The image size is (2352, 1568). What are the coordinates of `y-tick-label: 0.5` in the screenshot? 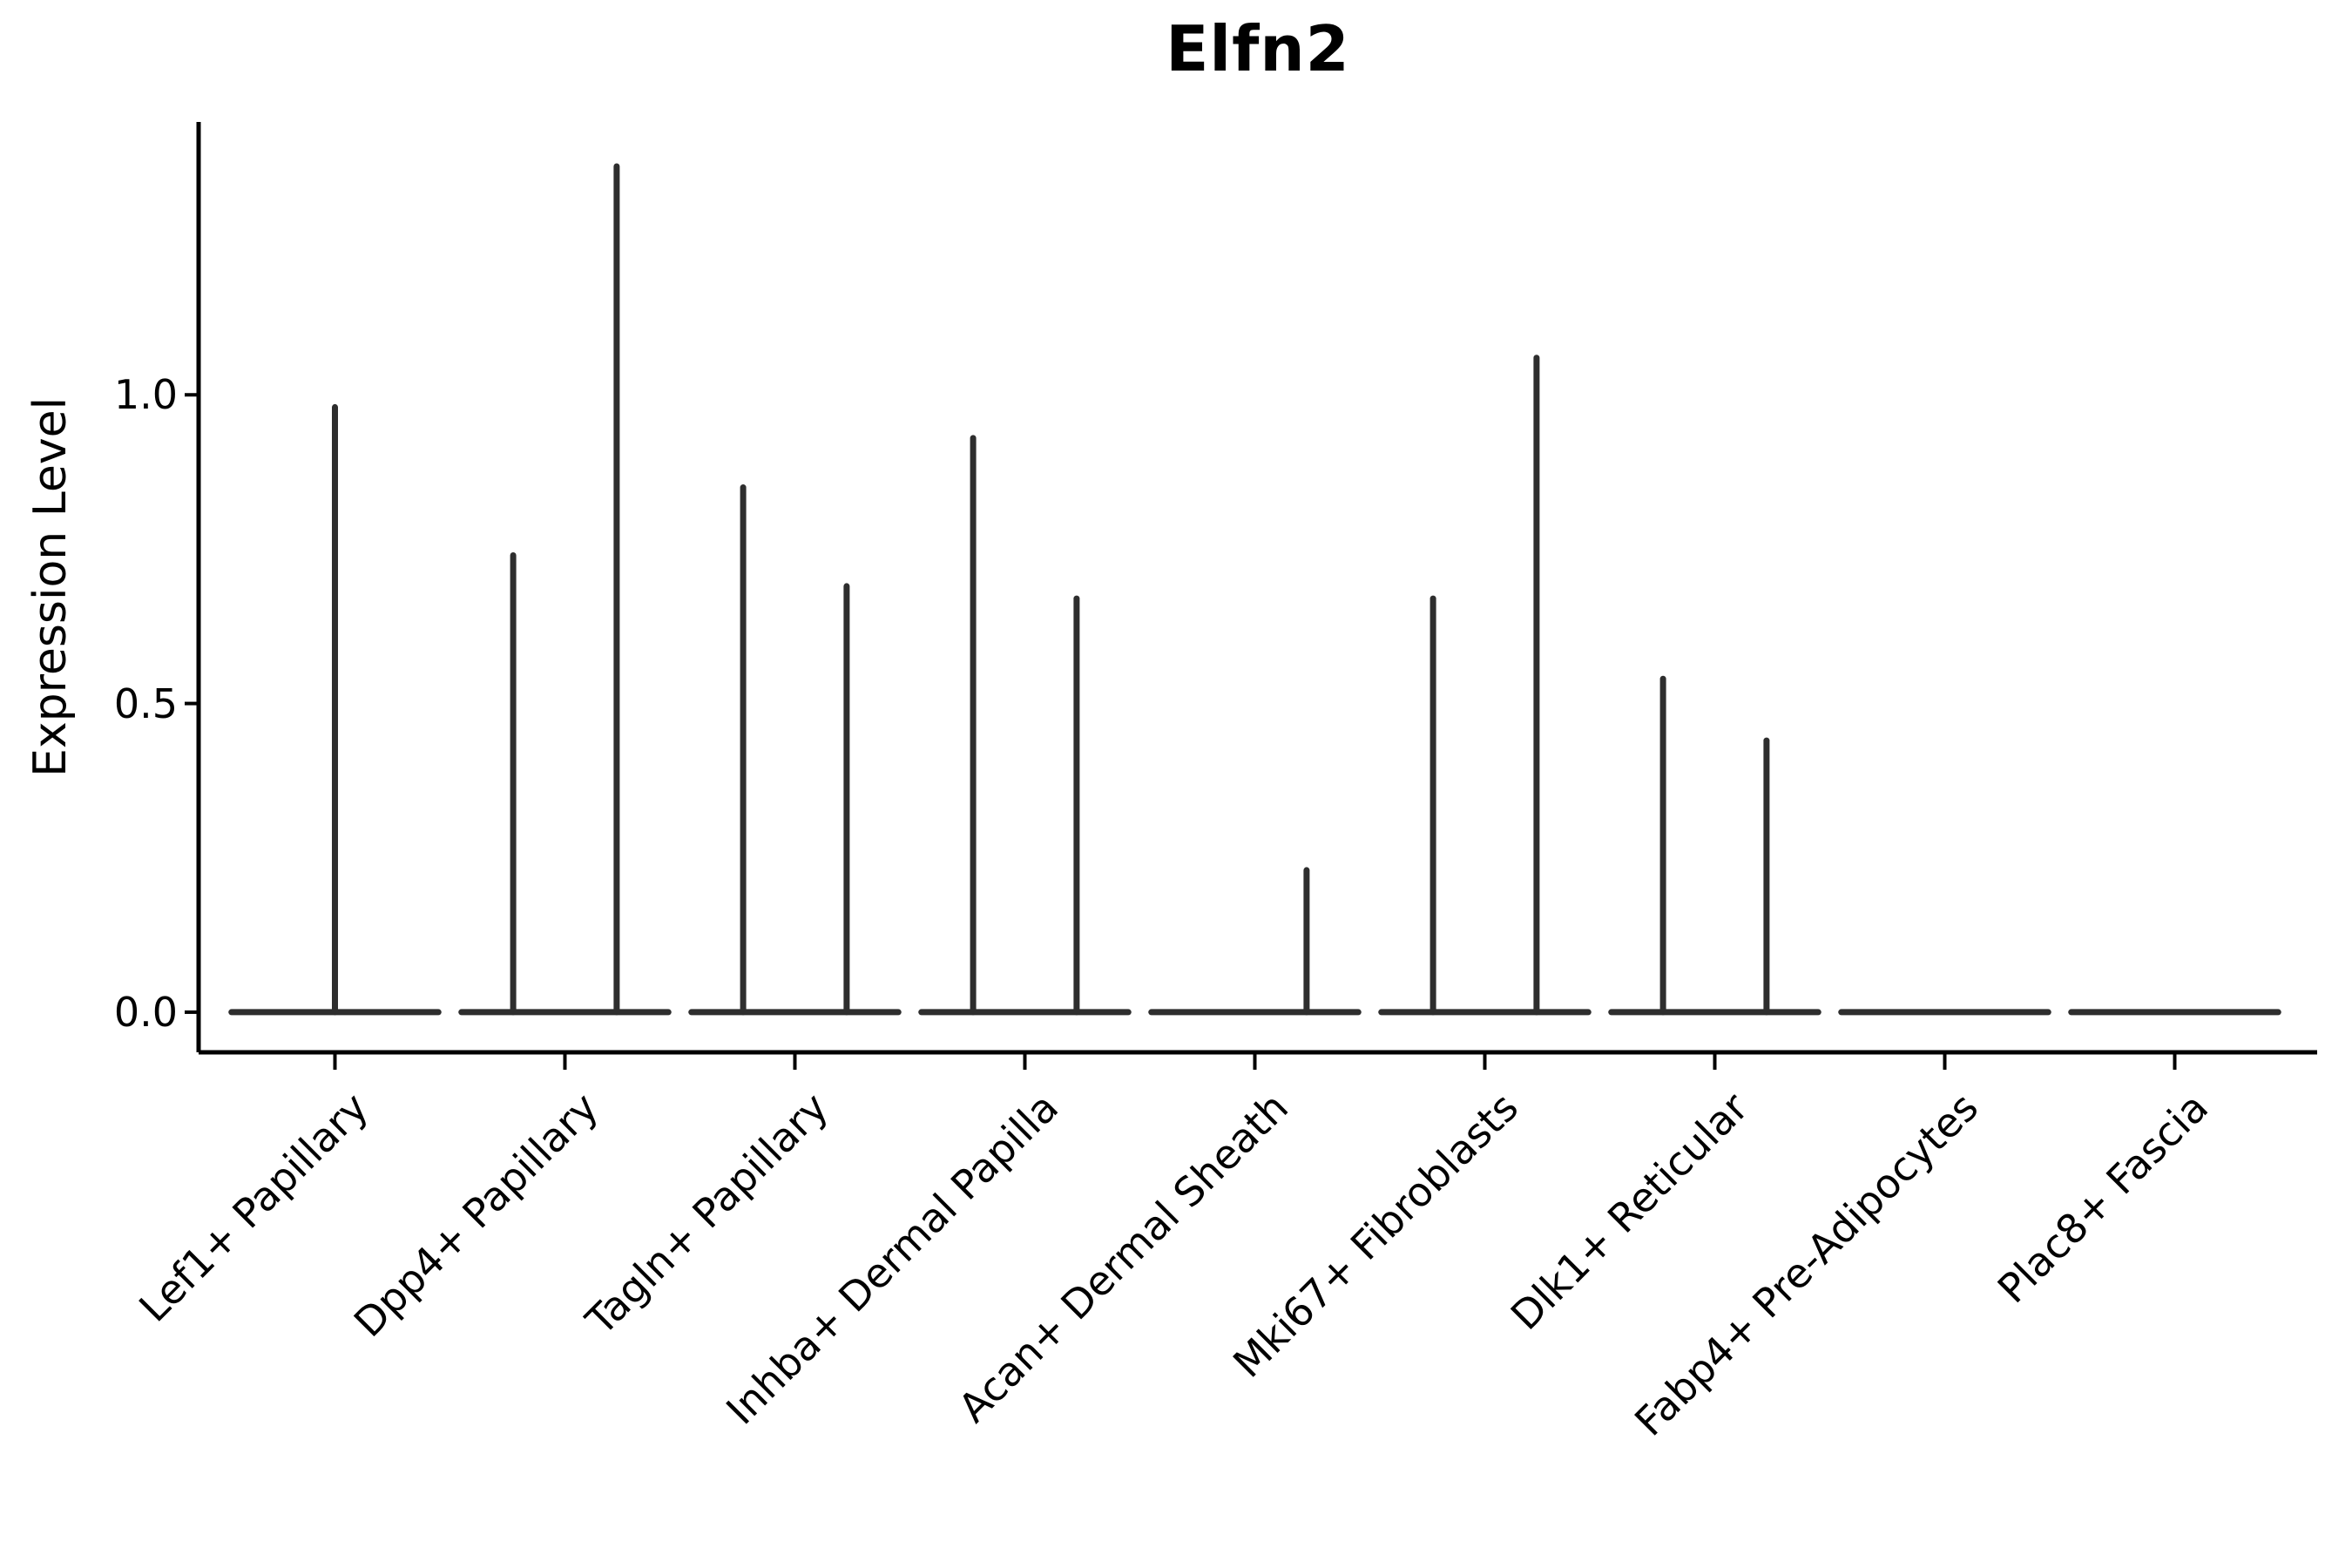 It's located at (145, 703).